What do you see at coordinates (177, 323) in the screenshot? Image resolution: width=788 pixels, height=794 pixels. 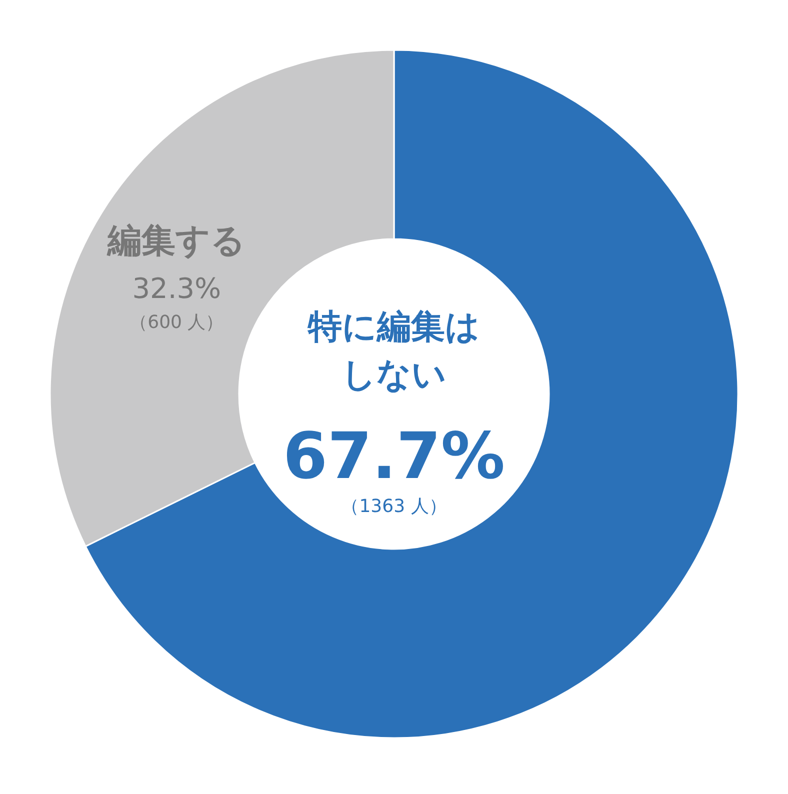 I see `text: （600 人）` at bounding box center [177, 323].